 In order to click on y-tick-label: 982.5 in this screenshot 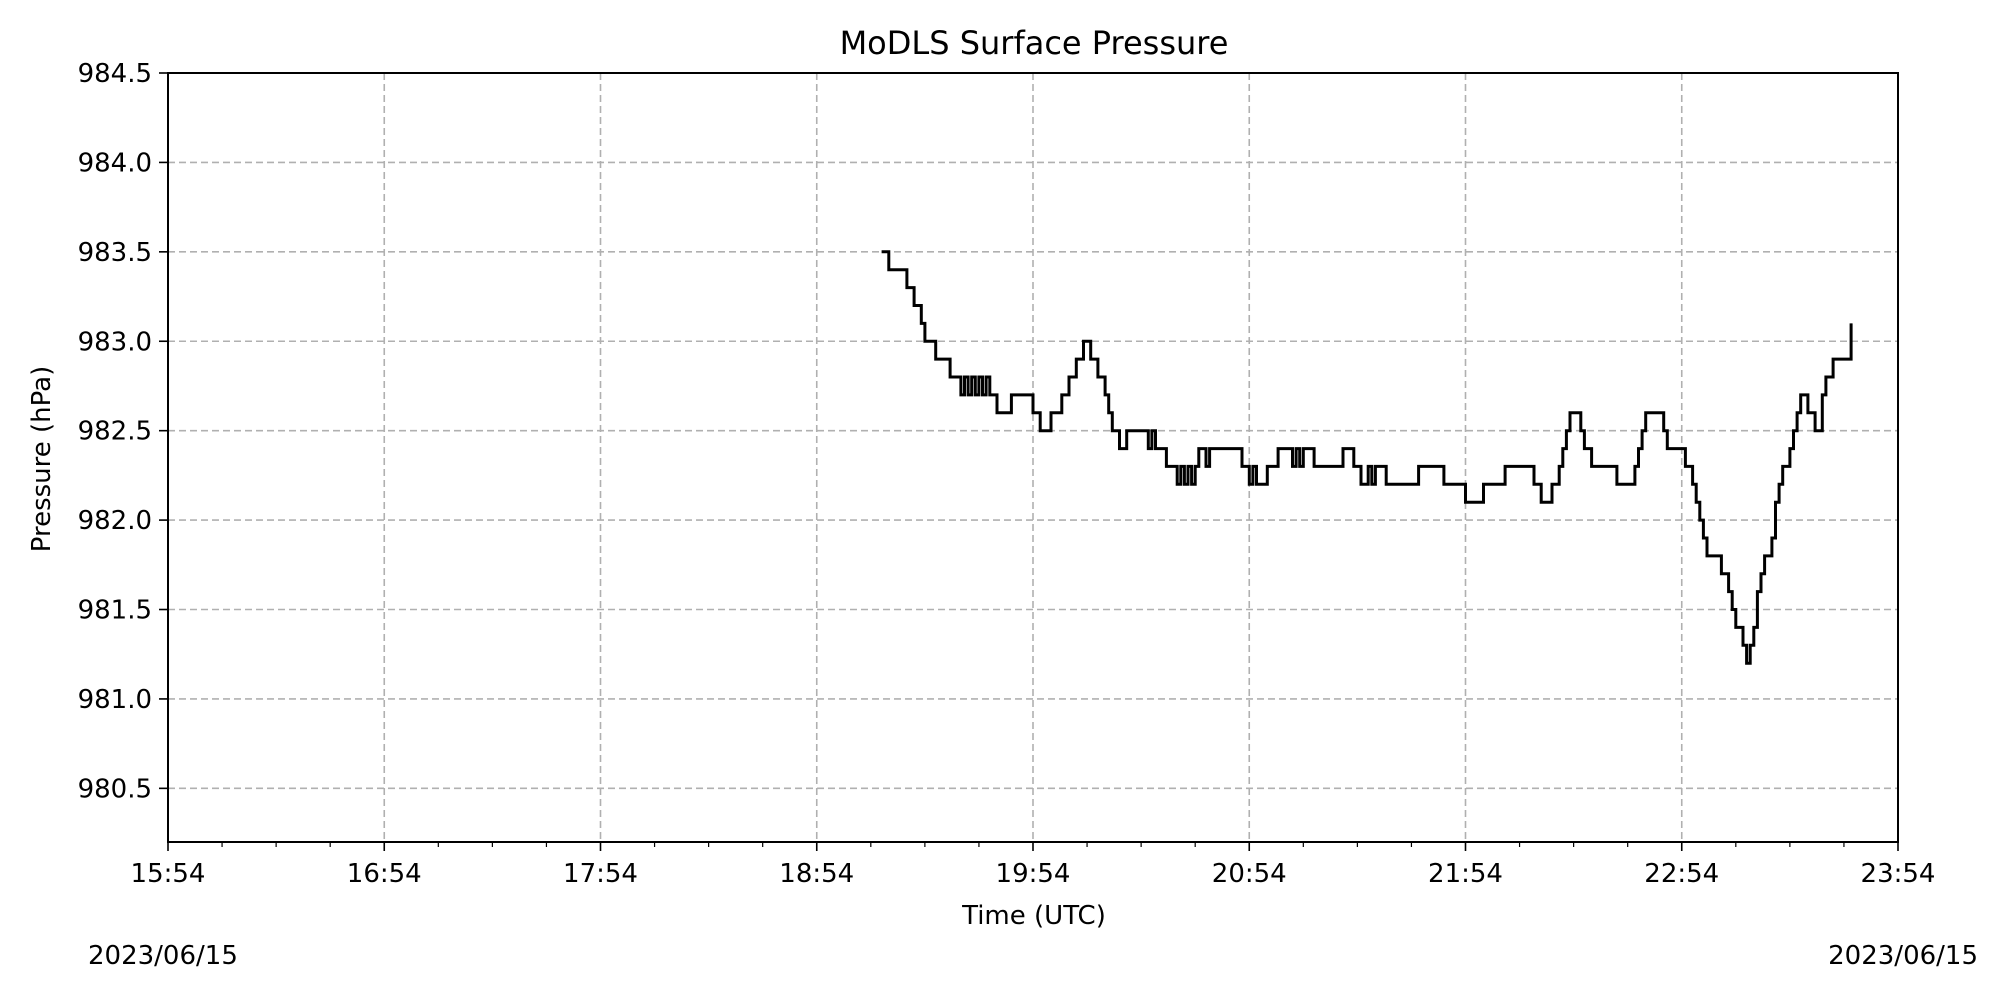, I will do `click(115, 432)`.